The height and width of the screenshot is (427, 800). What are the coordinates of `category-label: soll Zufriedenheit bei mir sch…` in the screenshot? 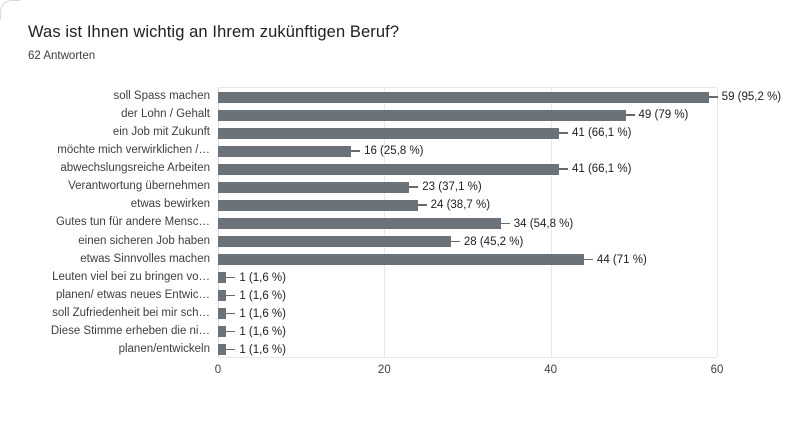 It's located at (131, 312).